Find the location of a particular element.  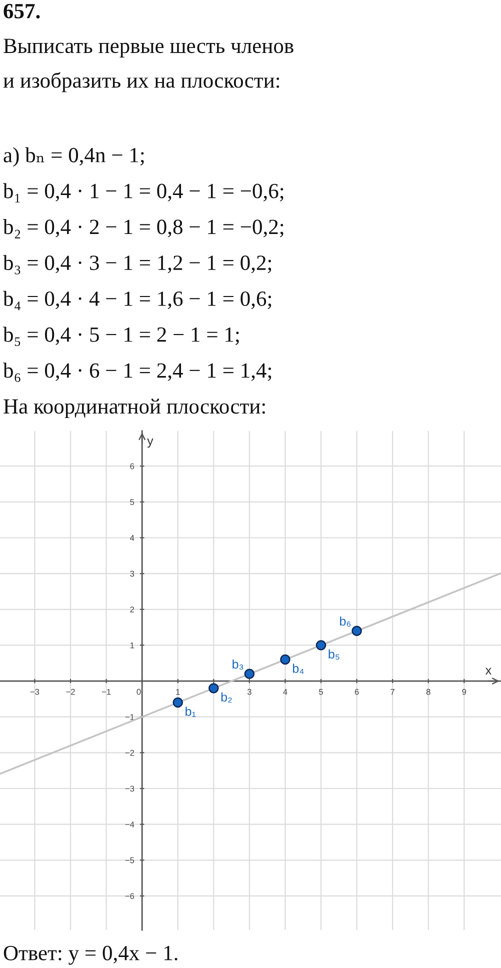

y-tick-label: −2 is located at coordinates (129, 753).